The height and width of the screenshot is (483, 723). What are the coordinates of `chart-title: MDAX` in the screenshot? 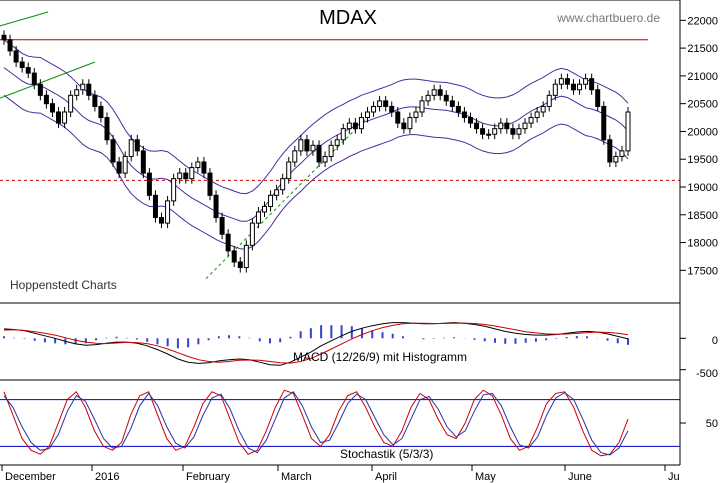 It's located at (348, 18).